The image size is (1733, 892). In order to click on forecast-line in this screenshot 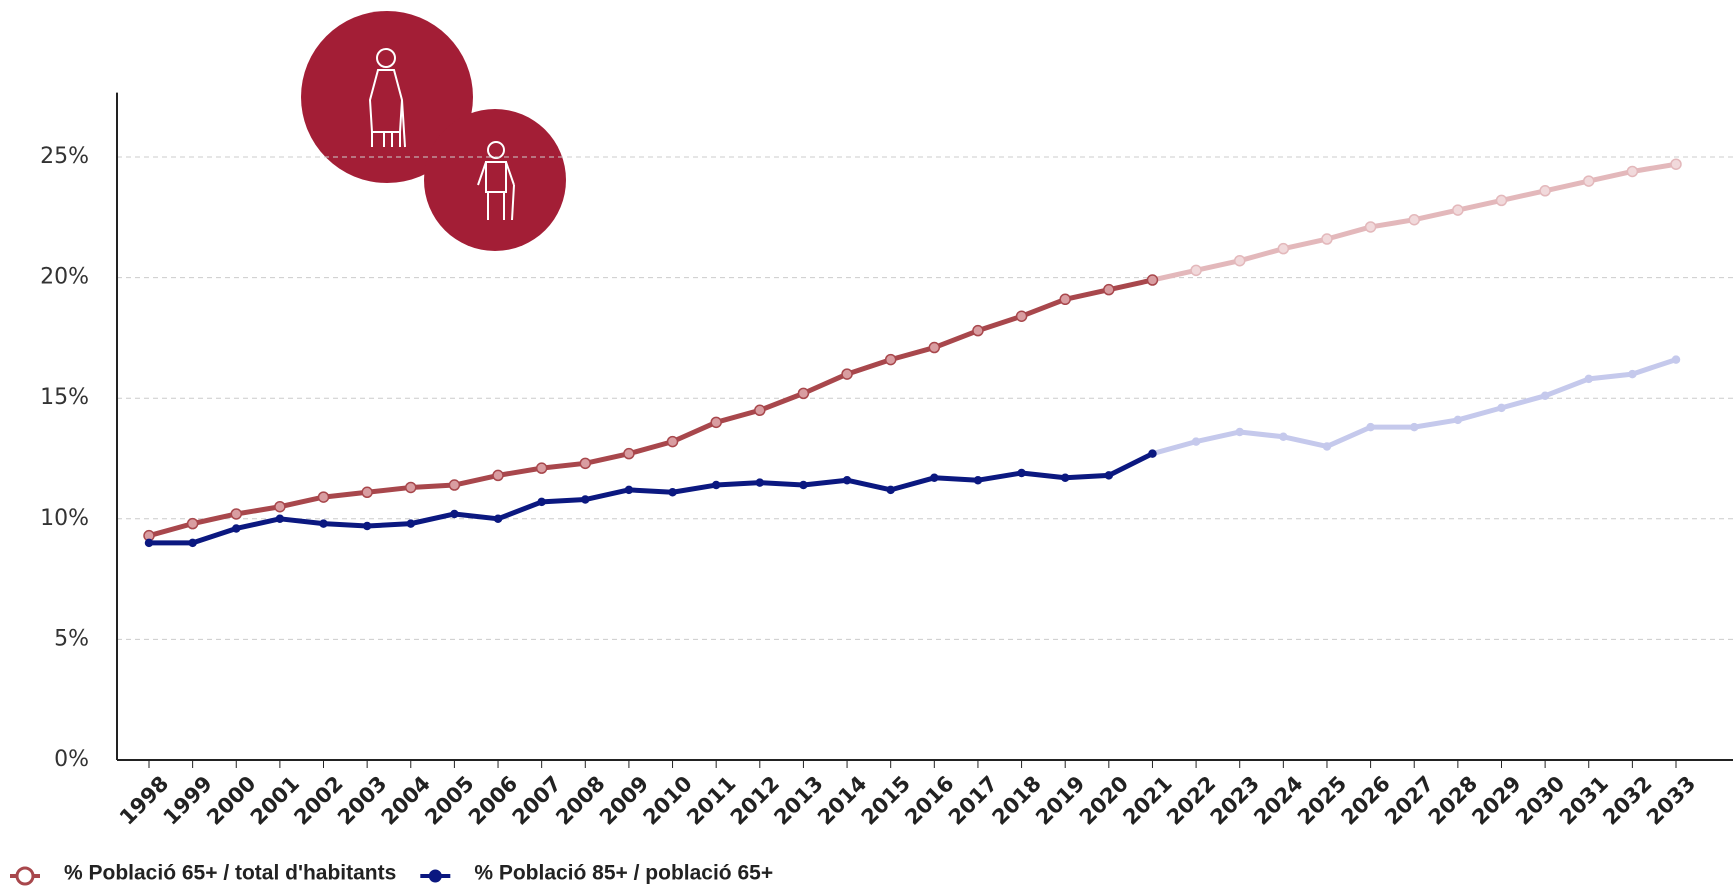, I will do `click(1414, 407)`.